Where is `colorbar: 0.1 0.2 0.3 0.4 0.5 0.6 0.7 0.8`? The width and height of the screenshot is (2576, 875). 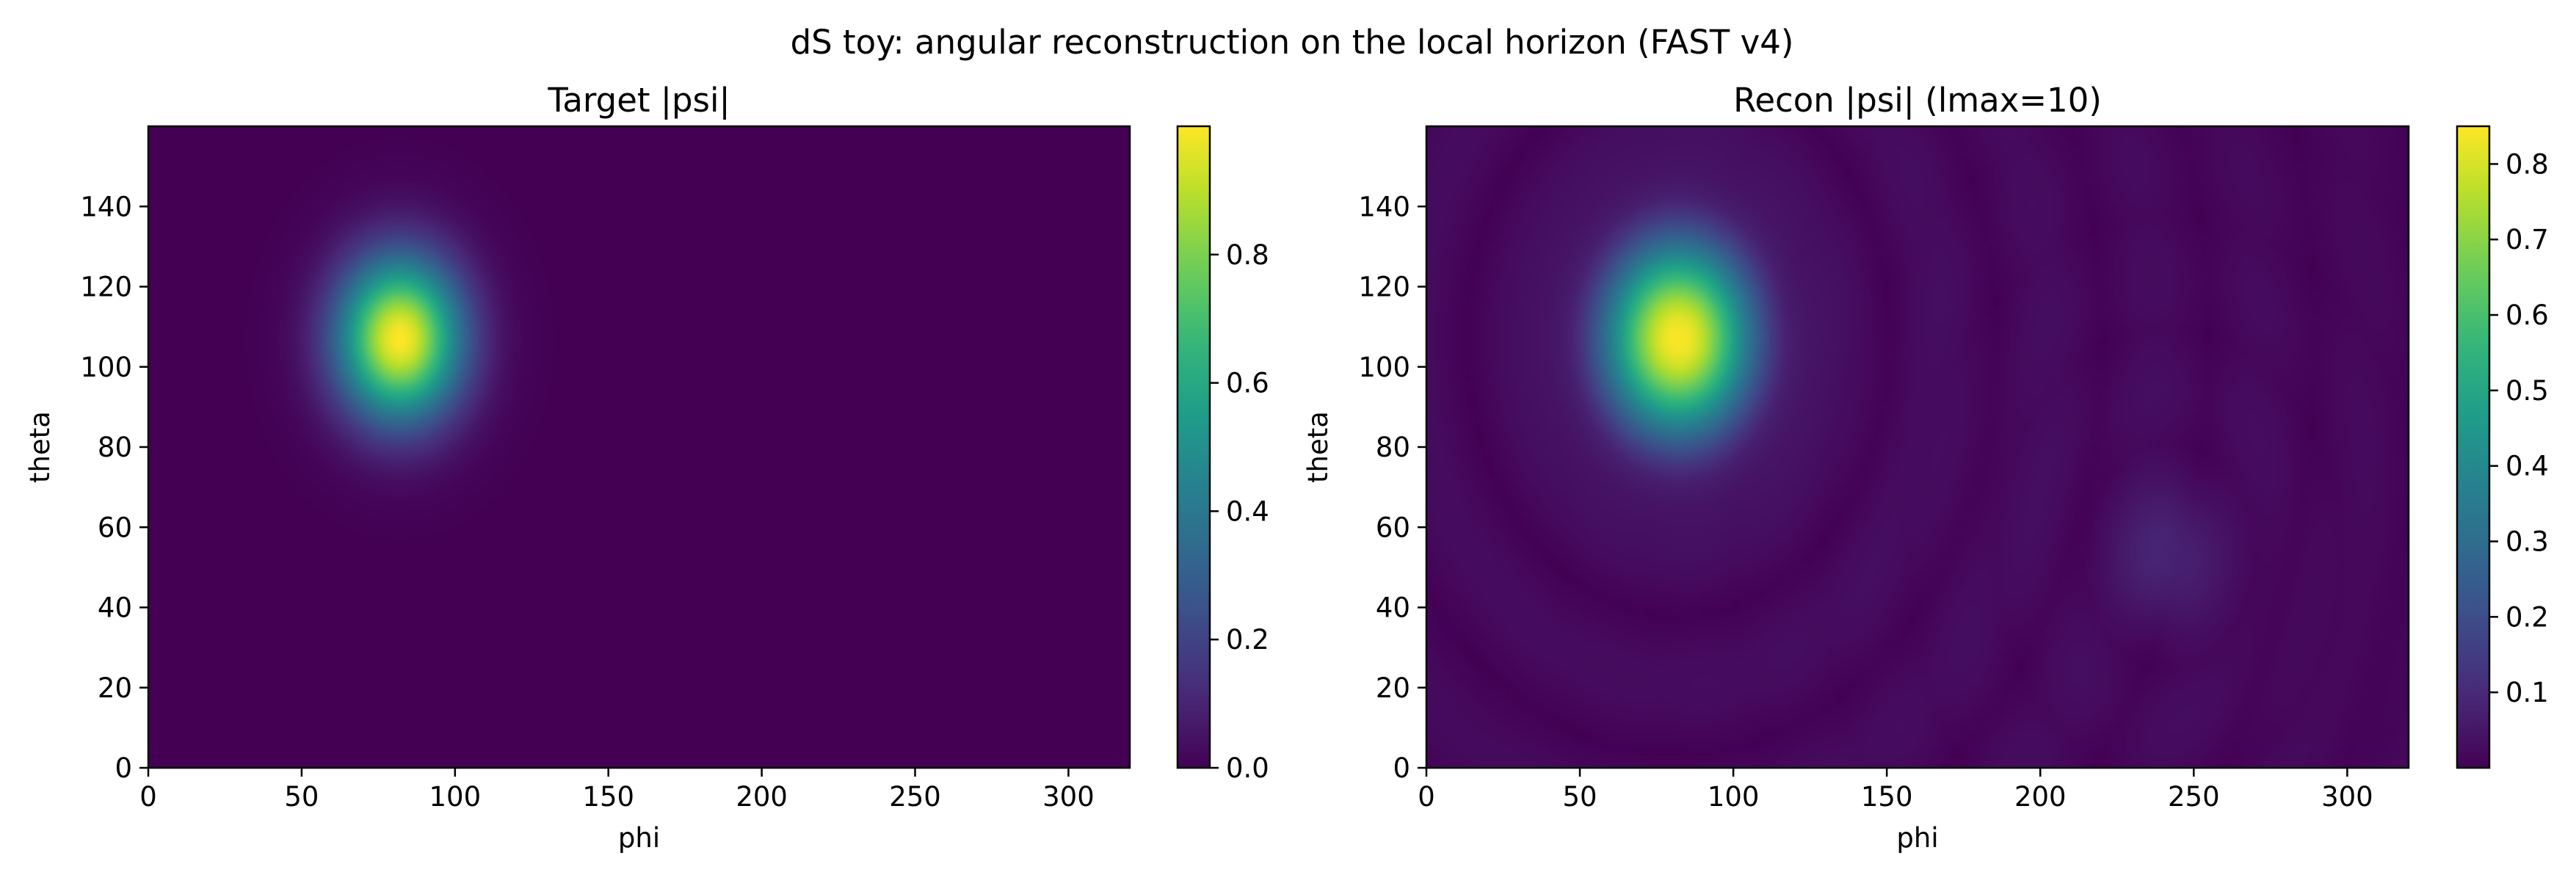
colorbar: 0.1 0.2 0.3 0.4 0.5 0.6 0.7 0.8 is located at coordinates (2503, 447).